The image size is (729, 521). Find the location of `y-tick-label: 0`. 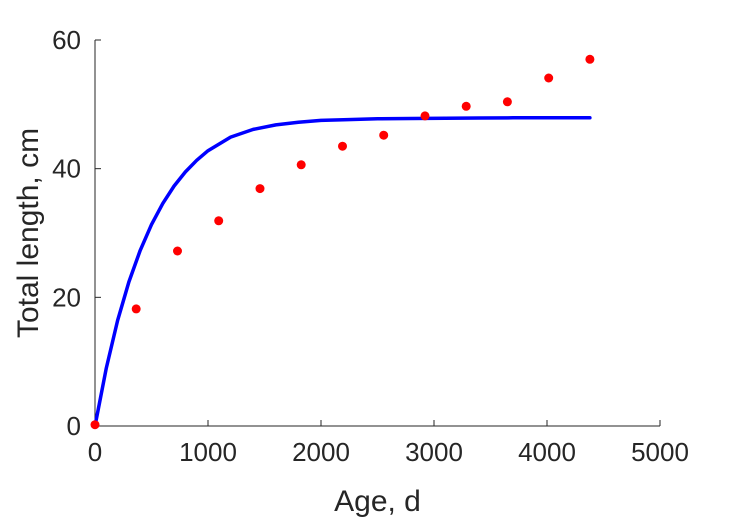

y-tick-label: 0 is located at coordinates (74, 426).